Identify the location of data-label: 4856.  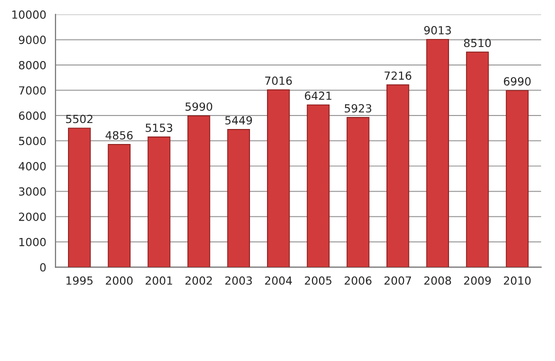
(119, 135).